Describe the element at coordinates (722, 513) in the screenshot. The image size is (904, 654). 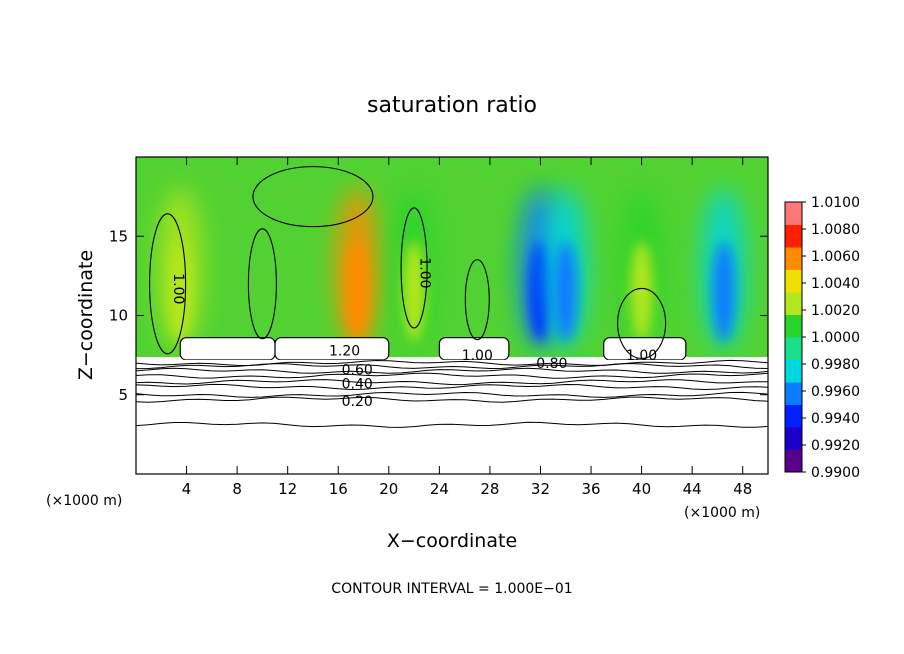
I see `x-unit-right: (×1000 m)` at that location.